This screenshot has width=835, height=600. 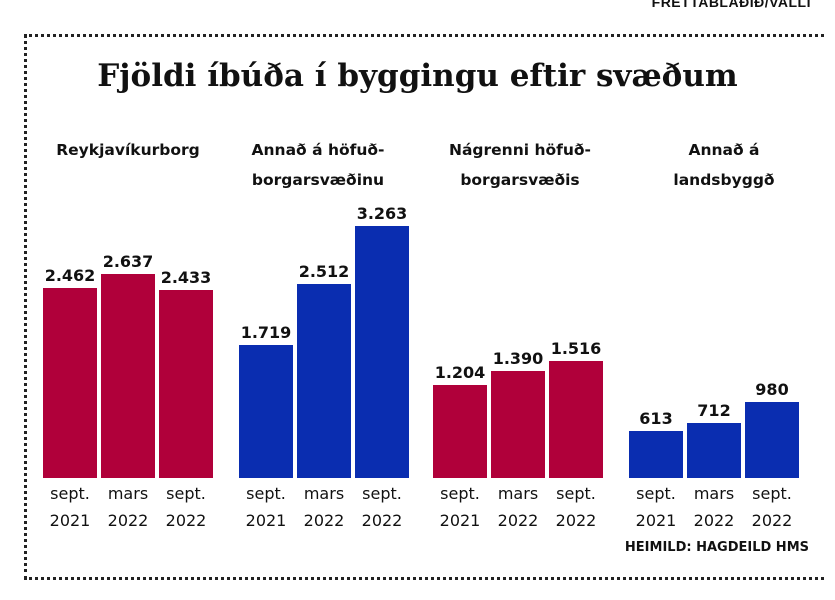 I want to click on photo-credit: FRÉTTABLAÐIÐ/VALLI, so click(x=731, y=5).